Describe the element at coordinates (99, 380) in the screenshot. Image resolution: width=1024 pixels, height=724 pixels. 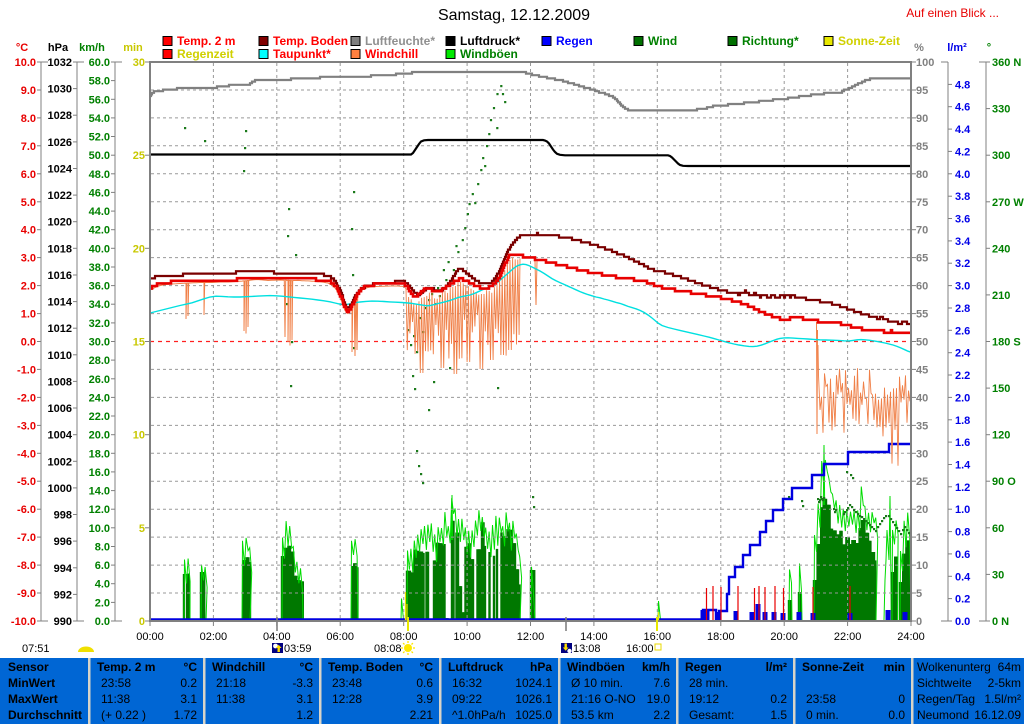
I see `svg-text: 26.0` at that location.